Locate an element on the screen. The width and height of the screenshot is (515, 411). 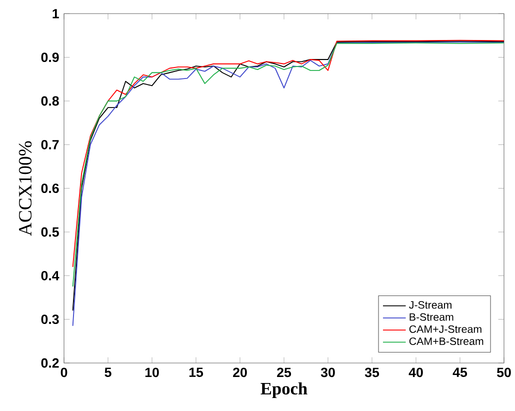
y-tick-label: 1 is located at coordinates (55, 13).